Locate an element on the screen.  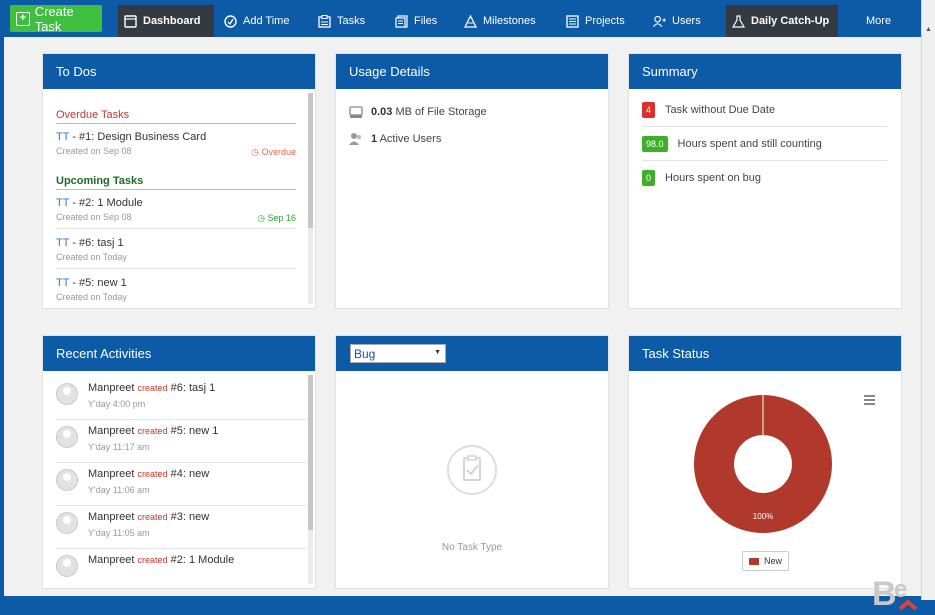
milestone-icon is located at coordinates (470, 21).